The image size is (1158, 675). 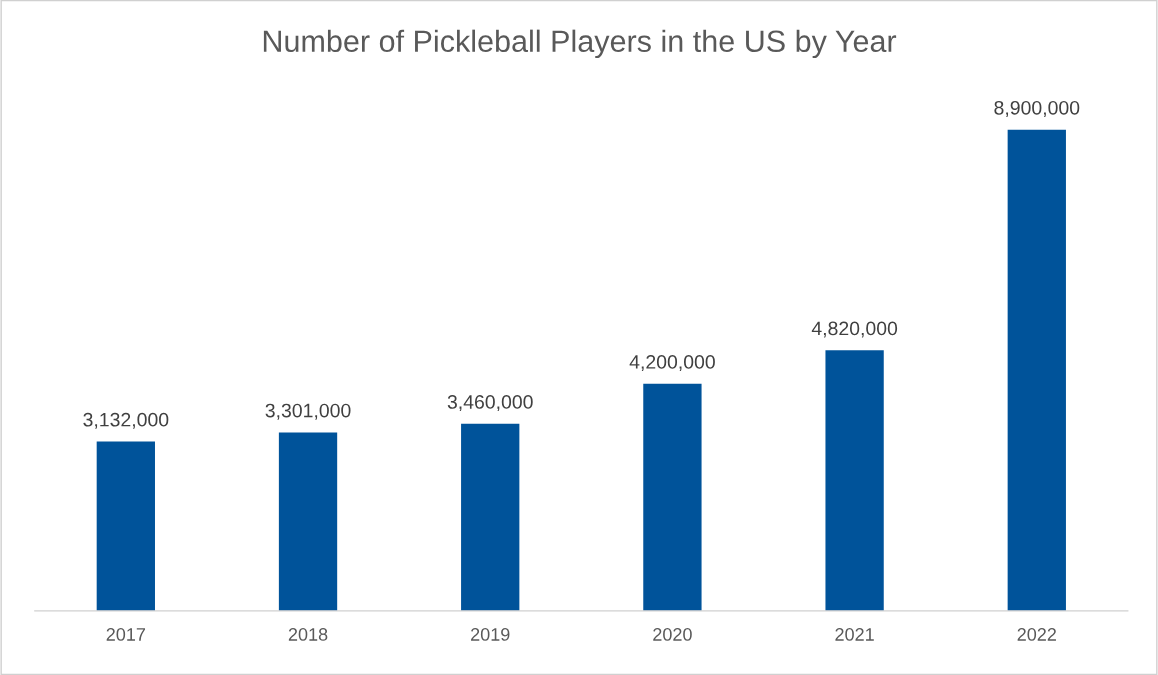 What do you see at coordinates (672, 363) in the screenshot?
I see `data-label: 4,200,000` at bounding box center [672, 363].